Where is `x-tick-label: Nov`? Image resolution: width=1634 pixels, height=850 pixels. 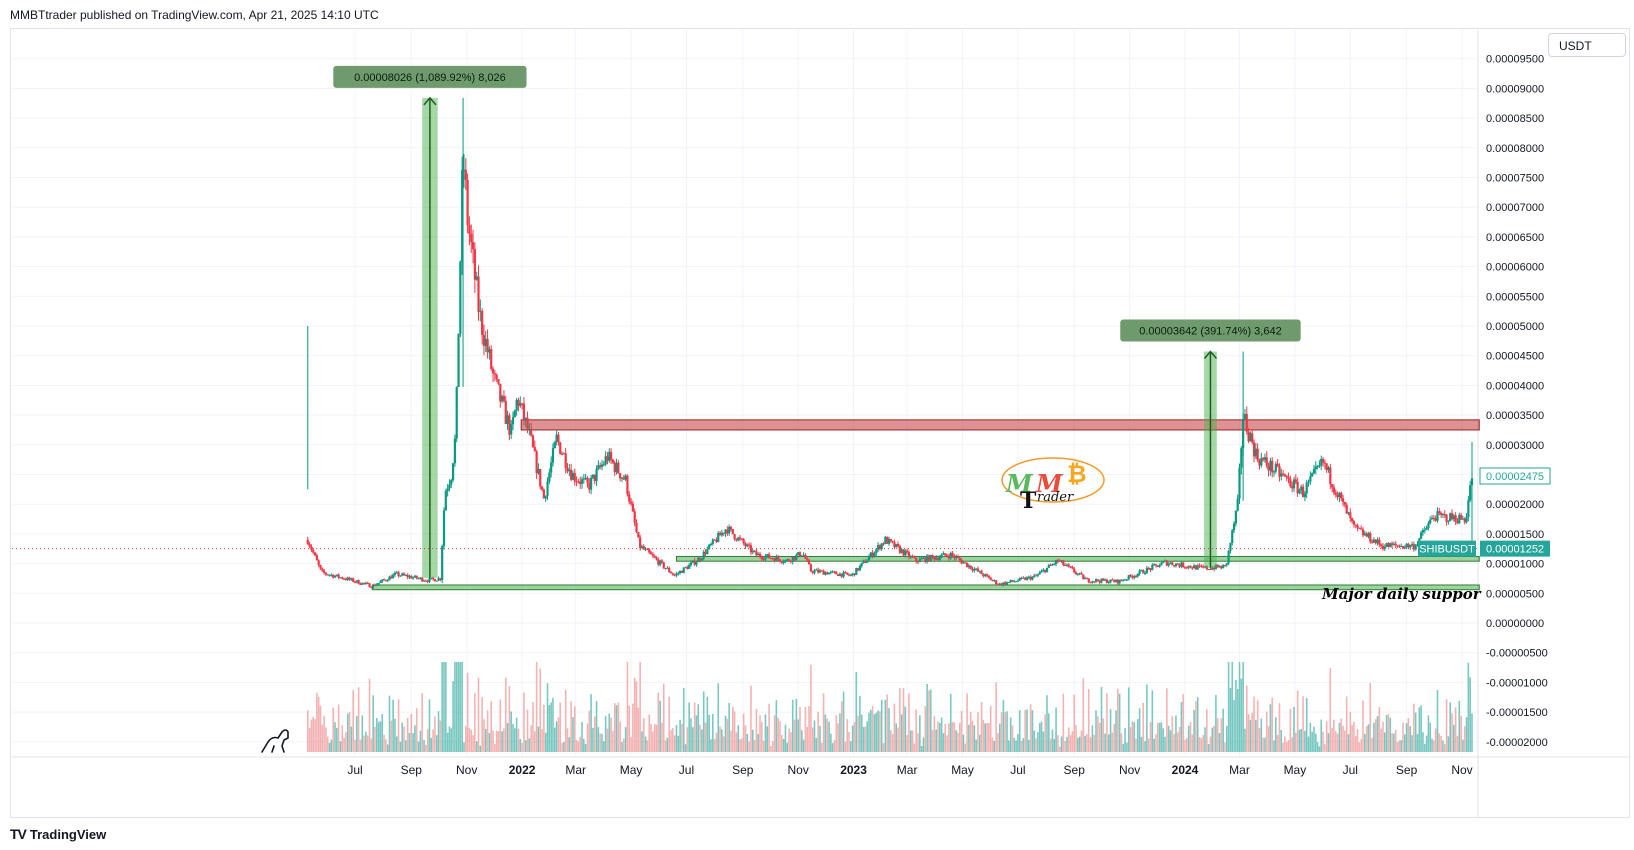
x-tick-label: Nov is located at coordinates (466, 770).